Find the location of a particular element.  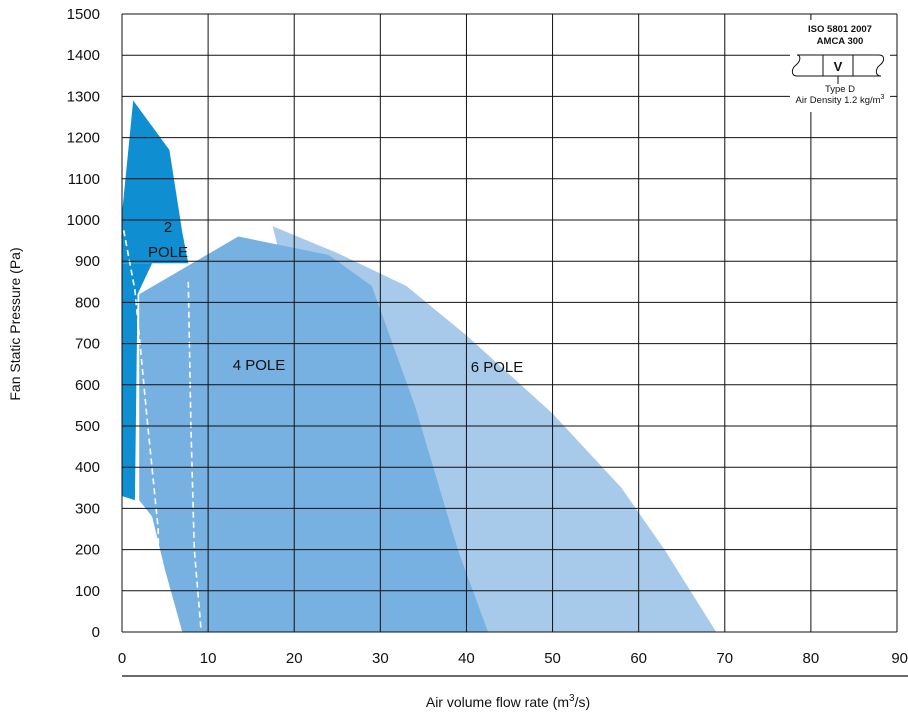

duct-icon is located at coordinates (838, 65).